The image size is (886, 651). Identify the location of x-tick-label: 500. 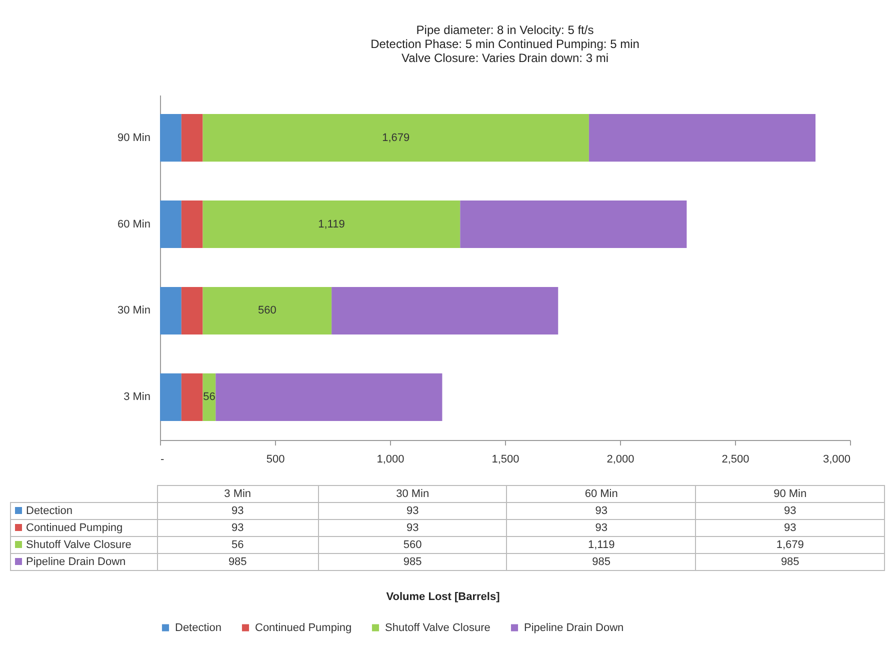
(275, 460).